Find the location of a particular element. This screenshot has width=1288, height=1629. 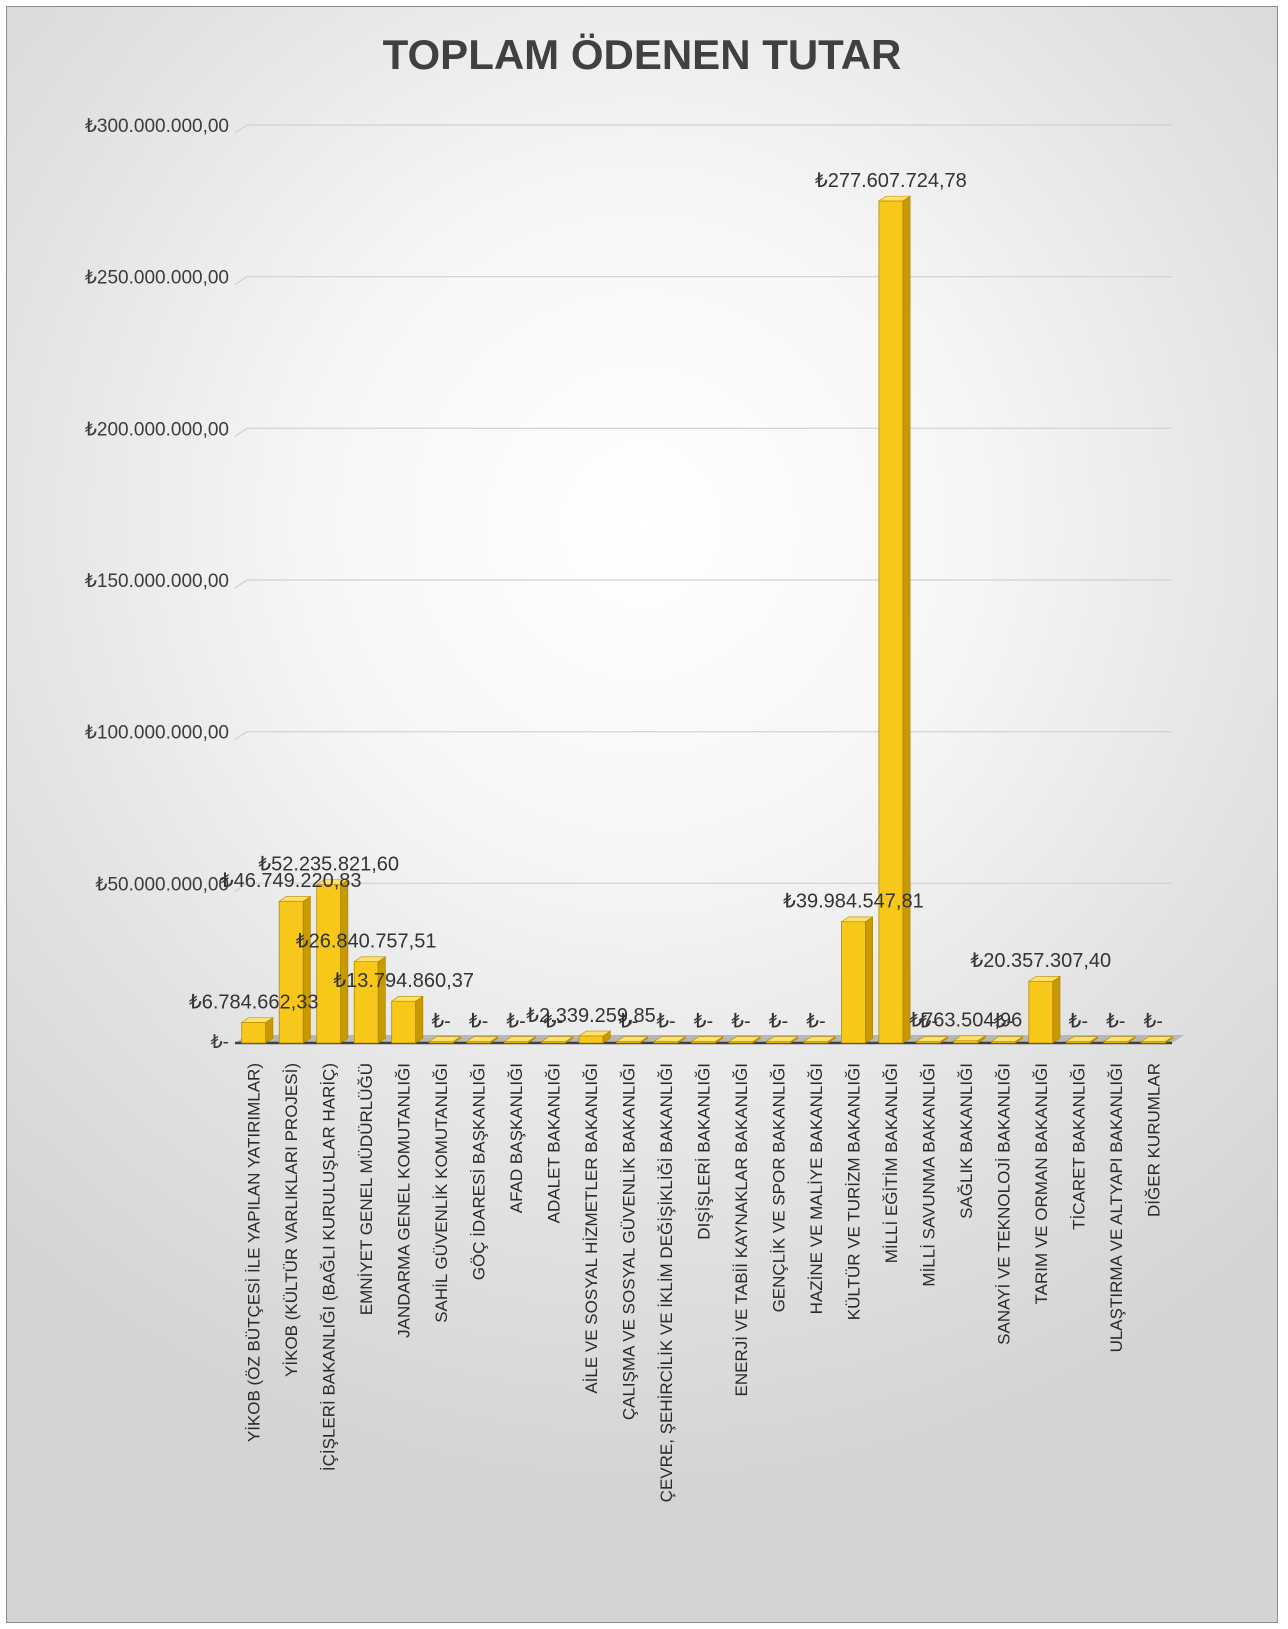

y-tick-label: ₺50.000.000,00 is located at coordinates (162, 884).